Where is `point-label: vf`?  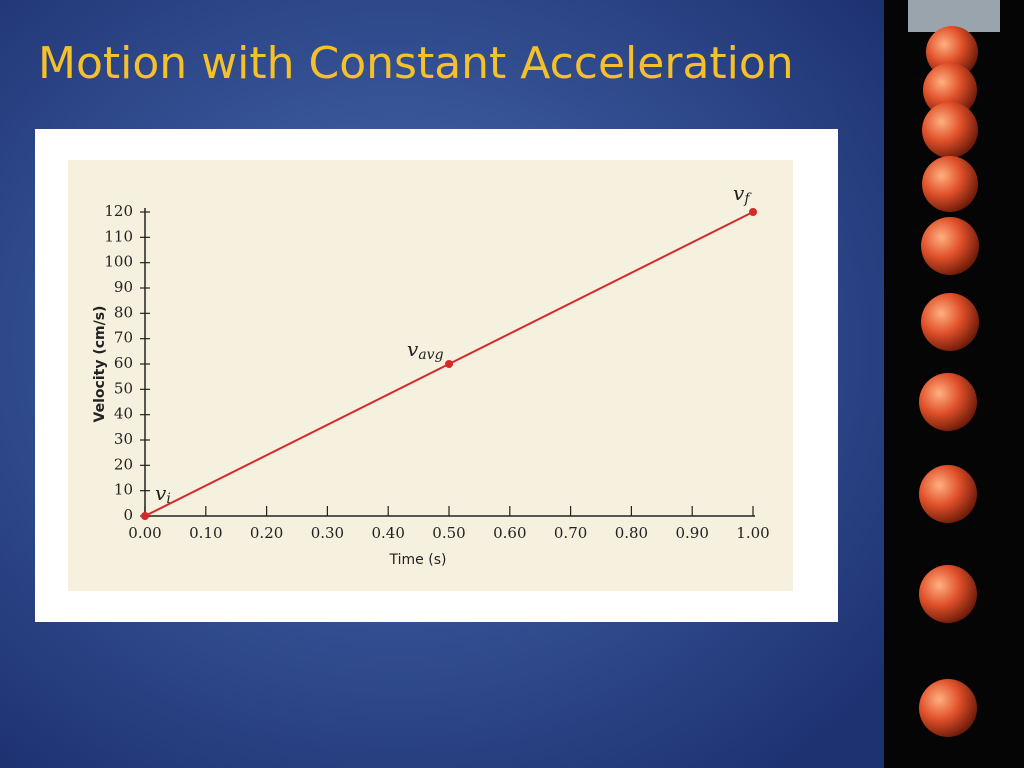
point-label: vf is located at coordinates (742, 194).